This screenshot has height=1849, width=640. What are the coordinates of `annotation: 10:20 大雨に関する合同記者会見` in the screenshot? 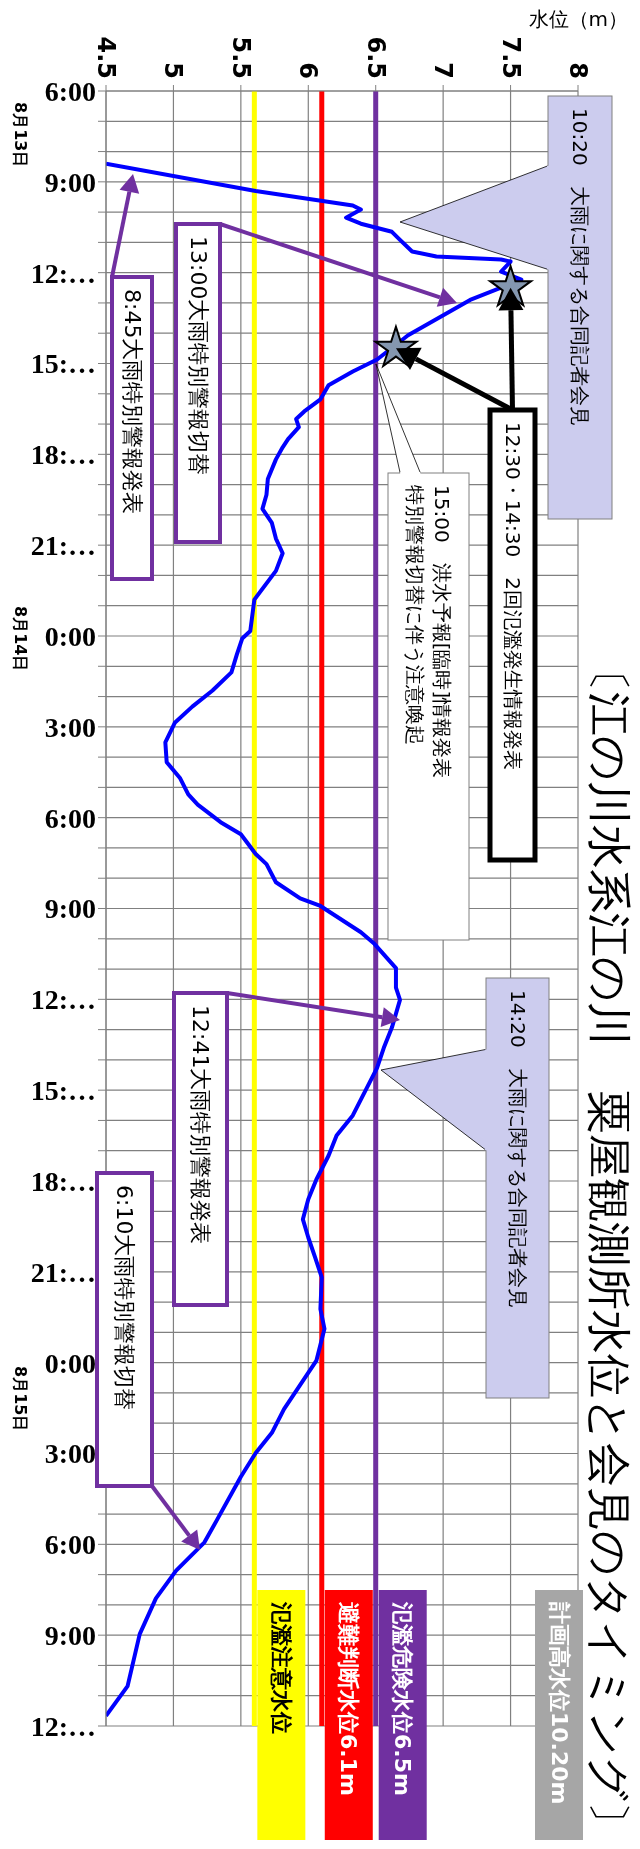 It's located at (580, 267).